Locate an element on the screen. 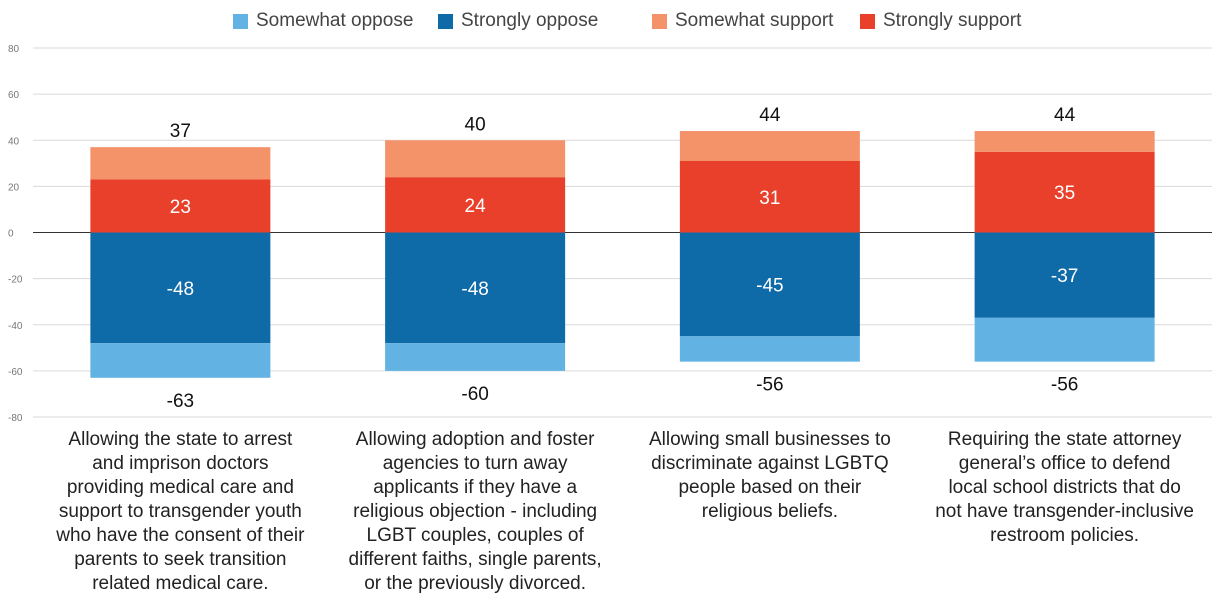 This screenshot has height=596, width=1227. legend-swatch-somewhat-support is located at coordinates (659, 21).